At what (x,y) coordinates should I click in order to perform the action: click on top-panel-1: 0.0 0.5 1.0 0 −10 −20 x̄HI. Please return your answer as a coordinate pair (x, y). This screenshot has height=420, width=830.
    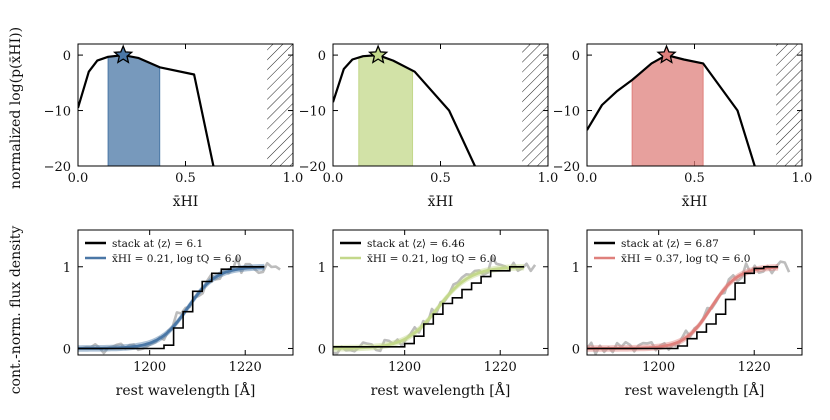
    Looking at the image, I should click on (174, 126).